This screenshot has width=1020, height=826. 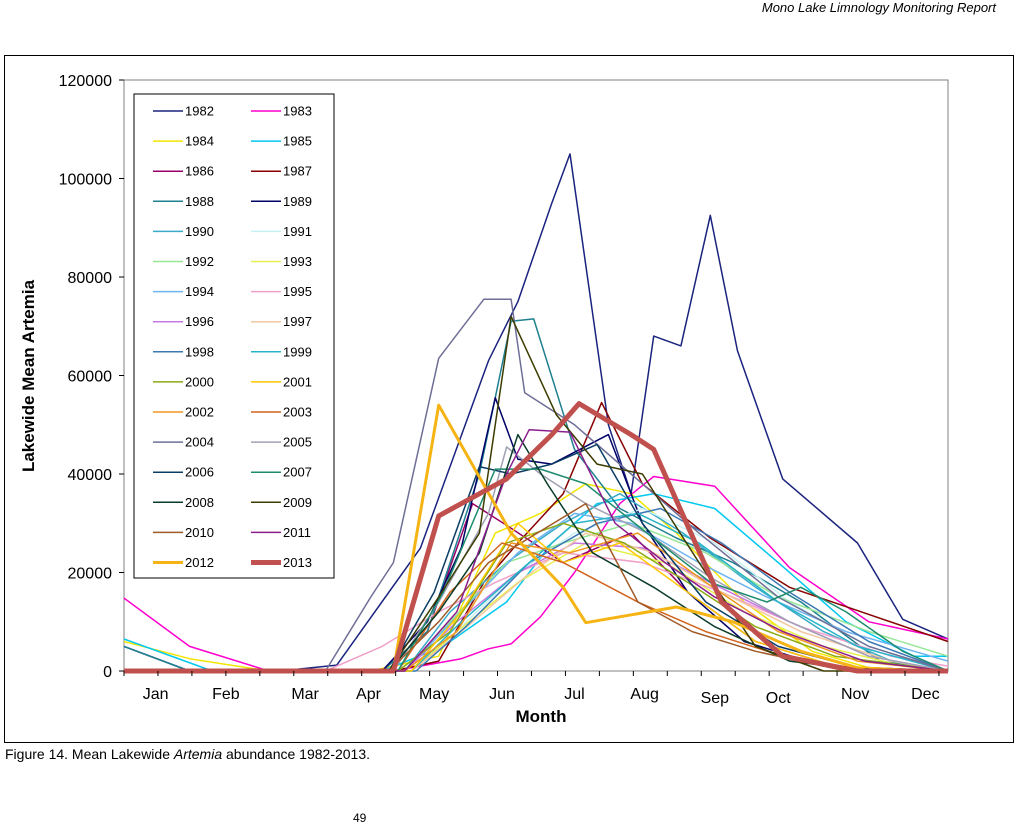 What do you see at coordinates (297, 532) in the screenshot?
I see `legend-label-2011: 2011` at bounding box center [297, 532].